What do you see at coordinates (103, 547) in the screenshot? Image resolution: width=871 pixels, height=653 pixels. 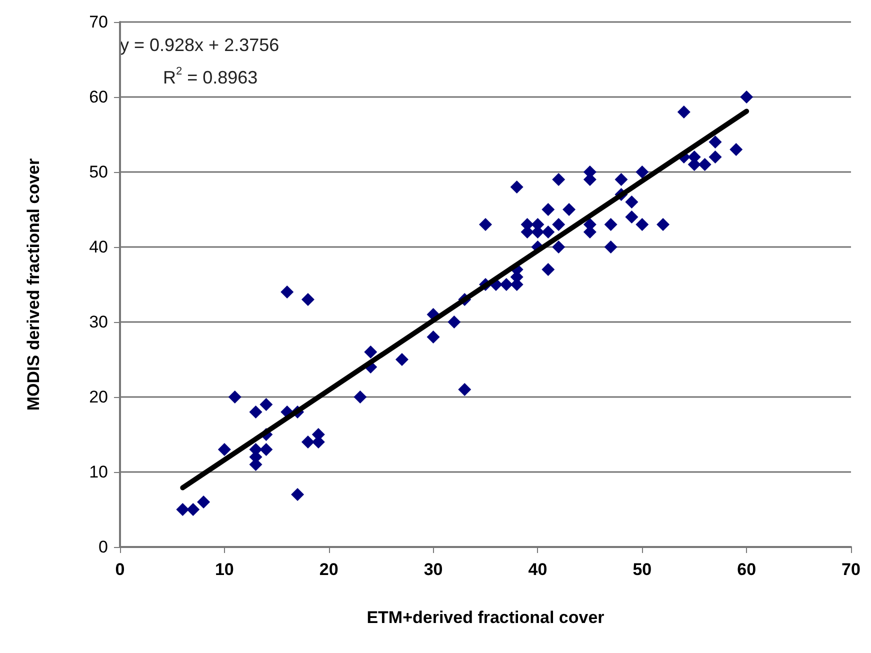 I see `y-tick-label: 0` at bounding box center [103, 547].